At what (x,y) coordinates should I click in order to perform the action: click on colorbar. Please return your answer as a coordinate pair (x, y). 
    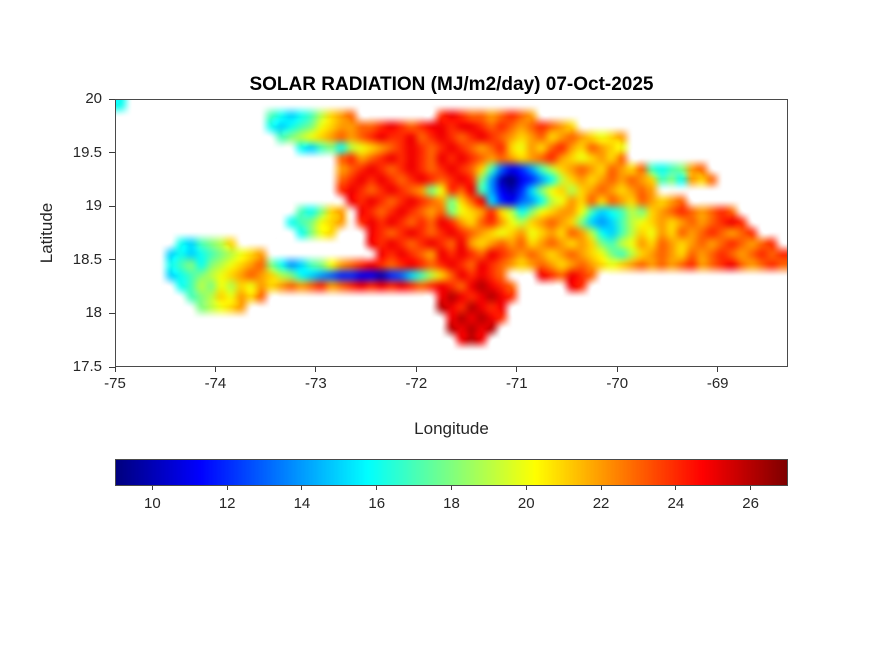
    Looking at the image, I should click on (451, 472).